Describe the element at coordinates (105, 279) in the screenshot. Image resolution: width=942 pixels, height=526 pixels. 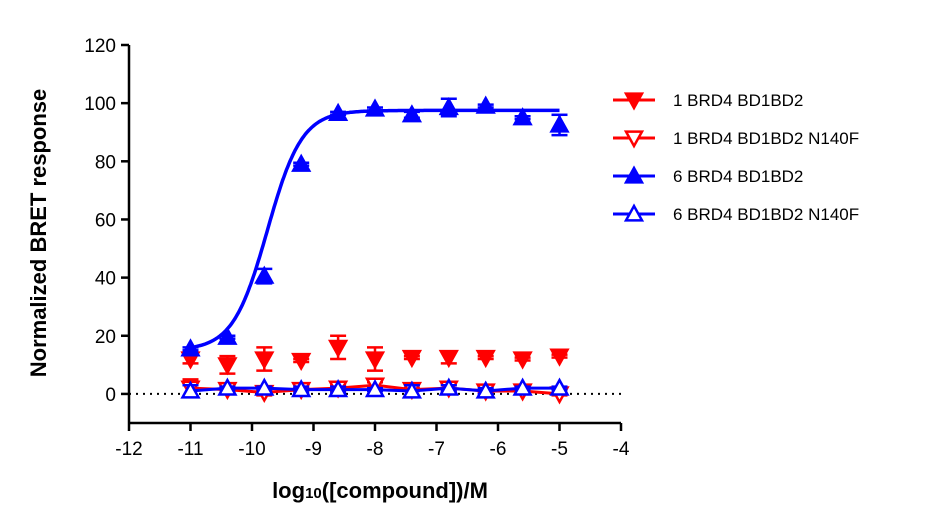
I see `y-tick-label: 40` at that location.